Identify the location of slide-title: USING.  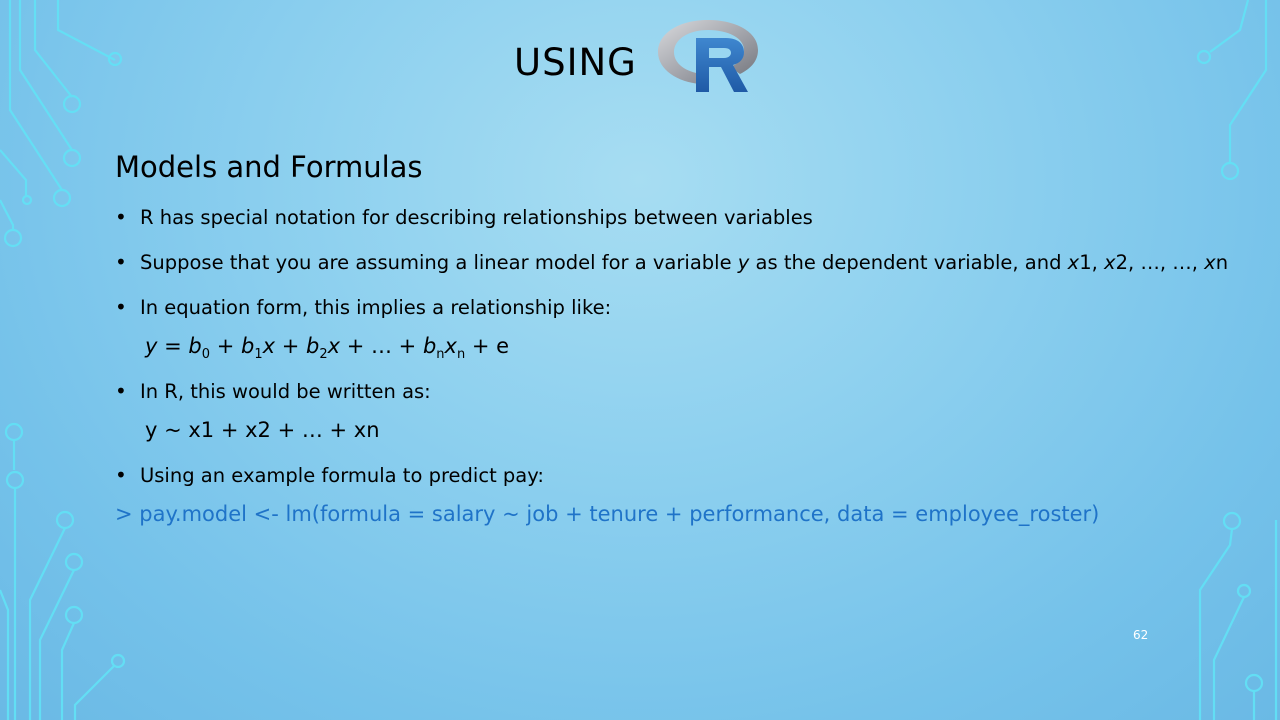
(642, 57).